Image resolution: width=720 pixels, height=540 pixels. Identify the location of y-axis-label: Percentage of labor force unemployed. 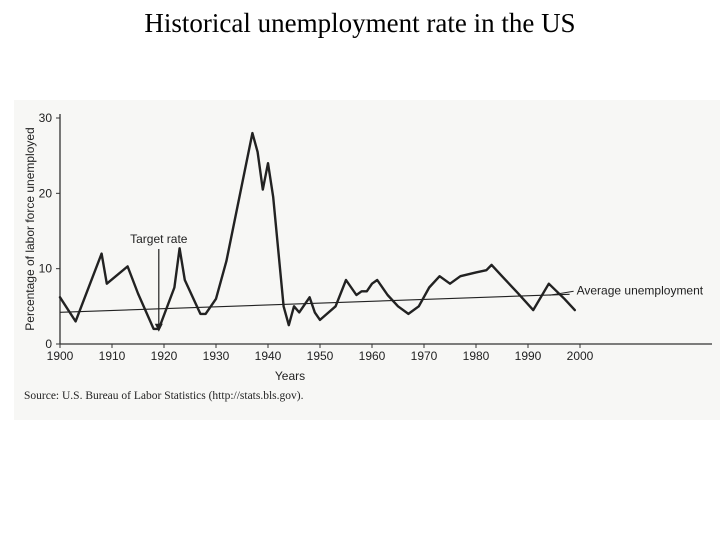
(30, 228).